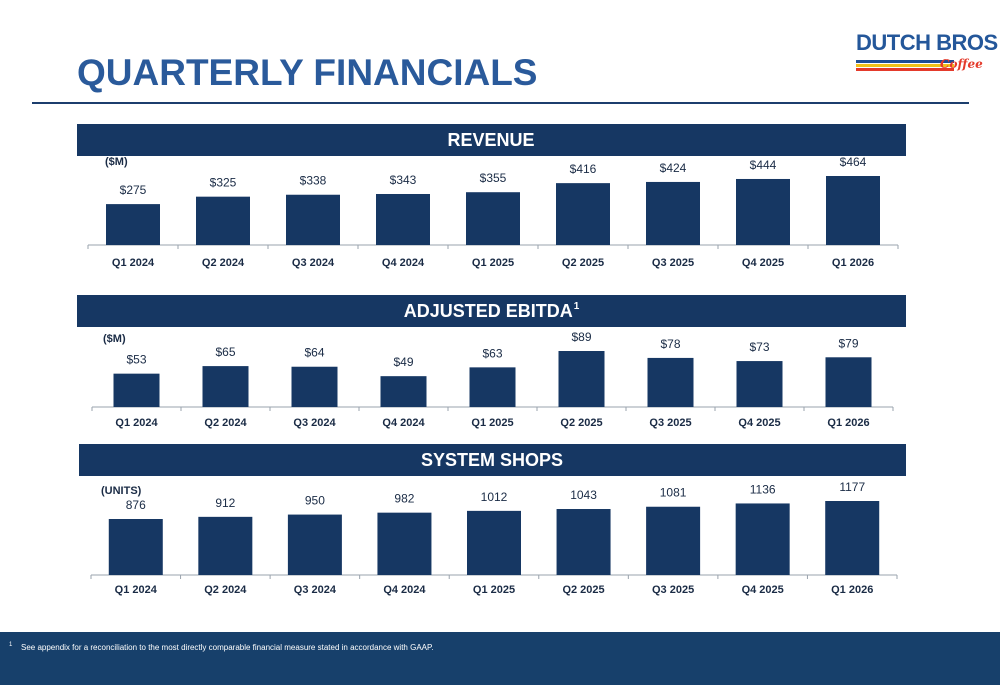  What do you see at coordinates (404, 590) in the screenshot?
I see `shops-category-label: Q4 2024` at bounding box center [404, 590].